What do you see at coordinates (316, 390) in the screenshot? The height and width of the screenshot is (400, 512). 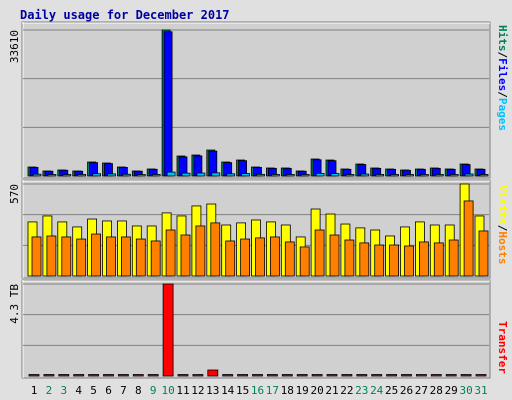 I see `x-tick-label: 20` at bounding box center [316, 390].